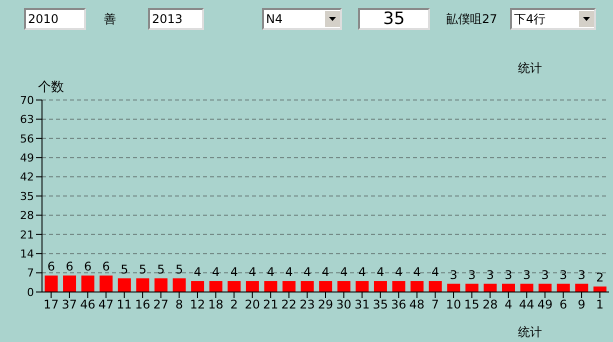  What do you see at coordinates (289, 305) in the screenshot?
I see `x-tick-label: 22` at bounding box center [289, 305].